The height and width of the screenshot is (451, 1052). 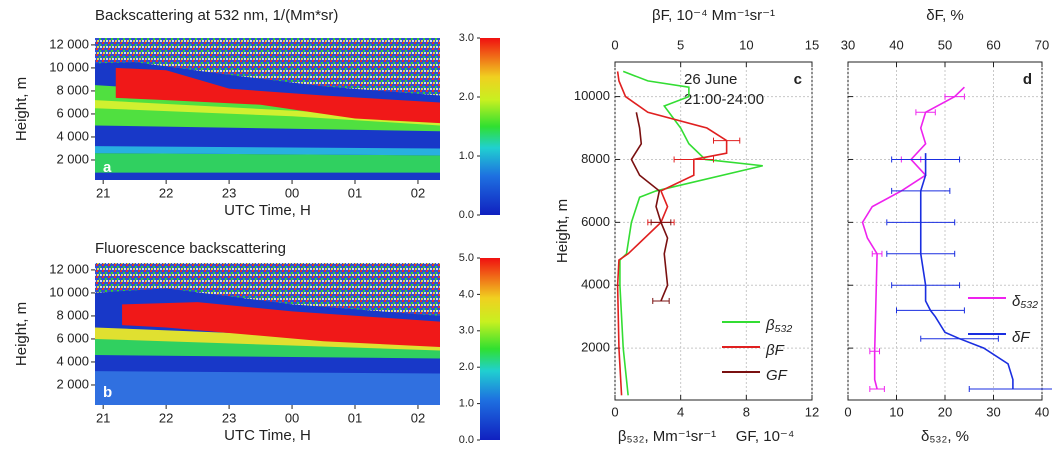 I want to click on x2-tick-label: 5, so click(x=680, y=44).